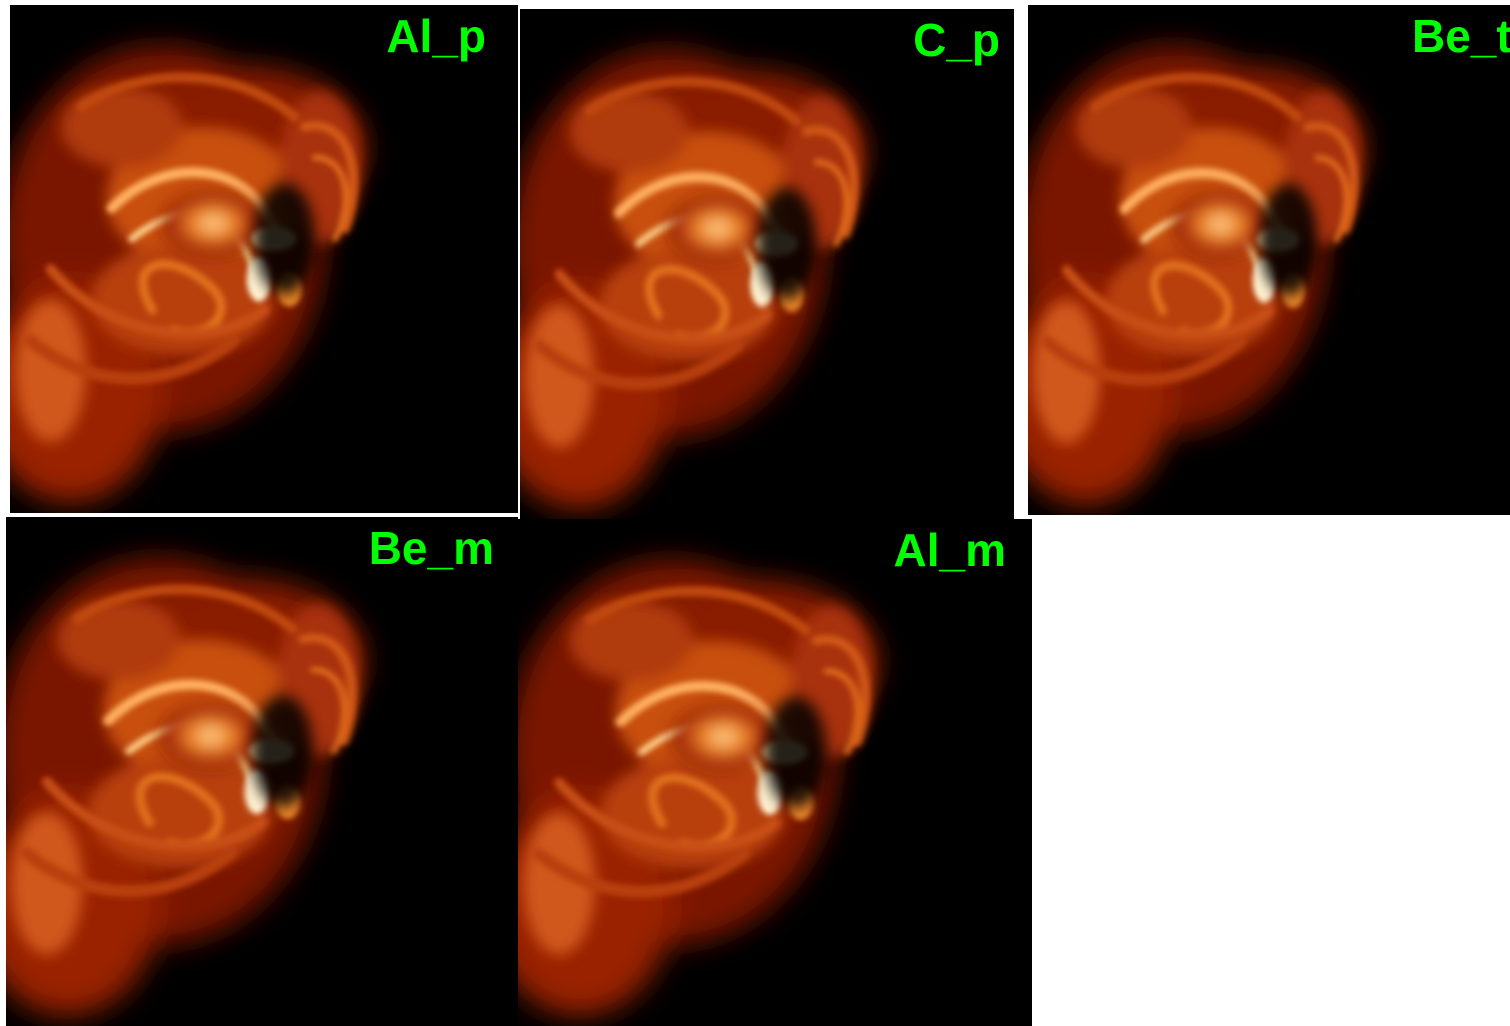 This screenshot has height=1026, width=1510. Describe the element at coordinates (436, 36) in the screenshot. I see `panel-label: Al_p` at that location.